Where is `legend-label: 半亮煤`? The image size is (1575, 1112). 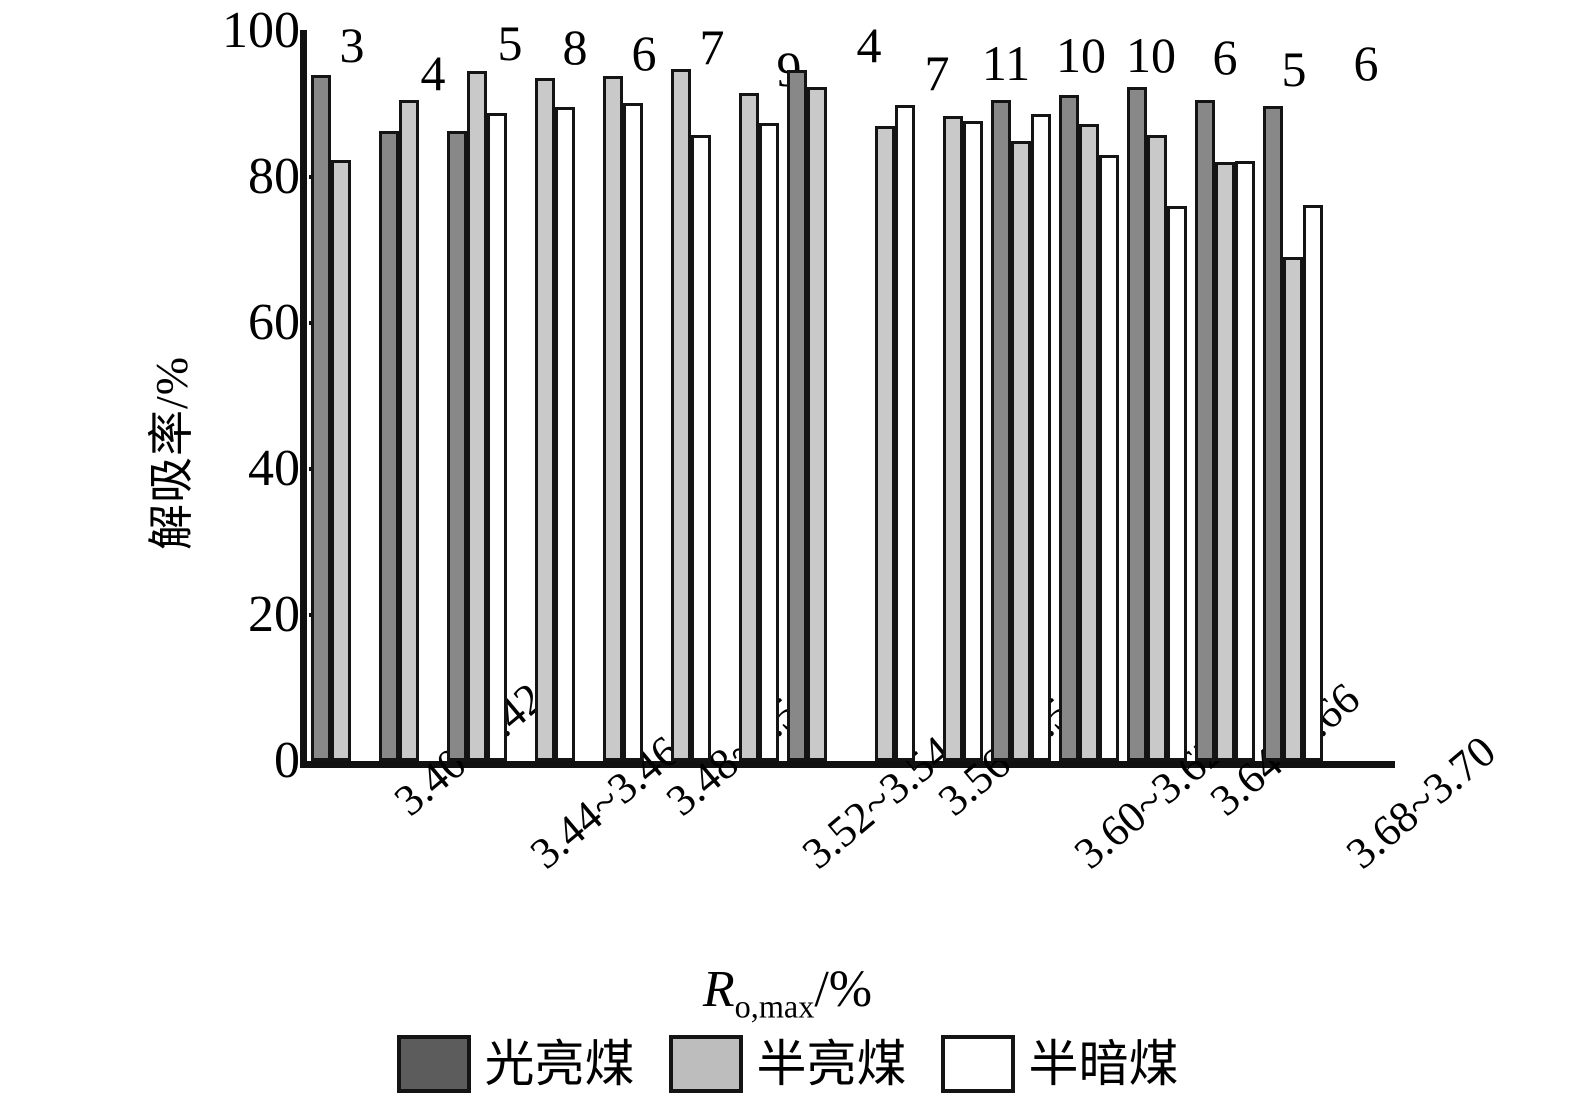 legend-label: 半亮煤 is located at coordinates (831, 1064).